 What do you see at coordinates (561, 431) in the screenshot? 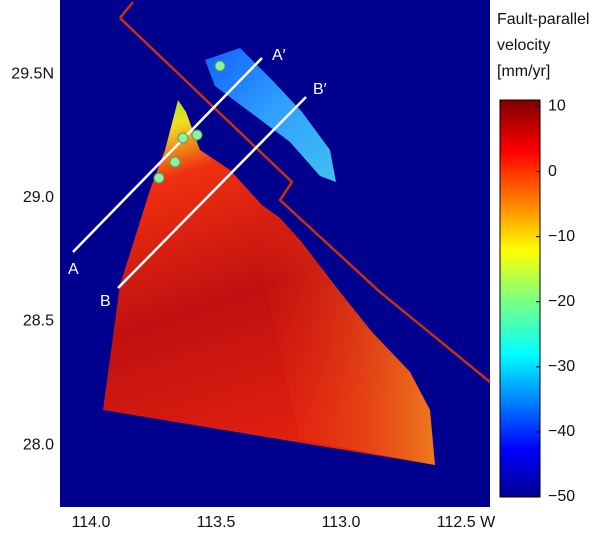
I see `colorbar-tick-label: −40` at bounding box center [561, 431].